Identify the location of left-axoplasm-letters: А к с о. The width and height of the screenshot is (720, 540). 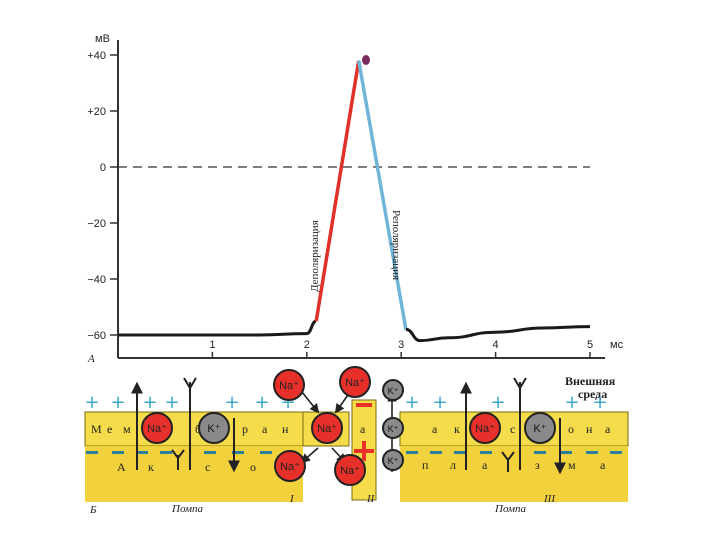
(186, 467).